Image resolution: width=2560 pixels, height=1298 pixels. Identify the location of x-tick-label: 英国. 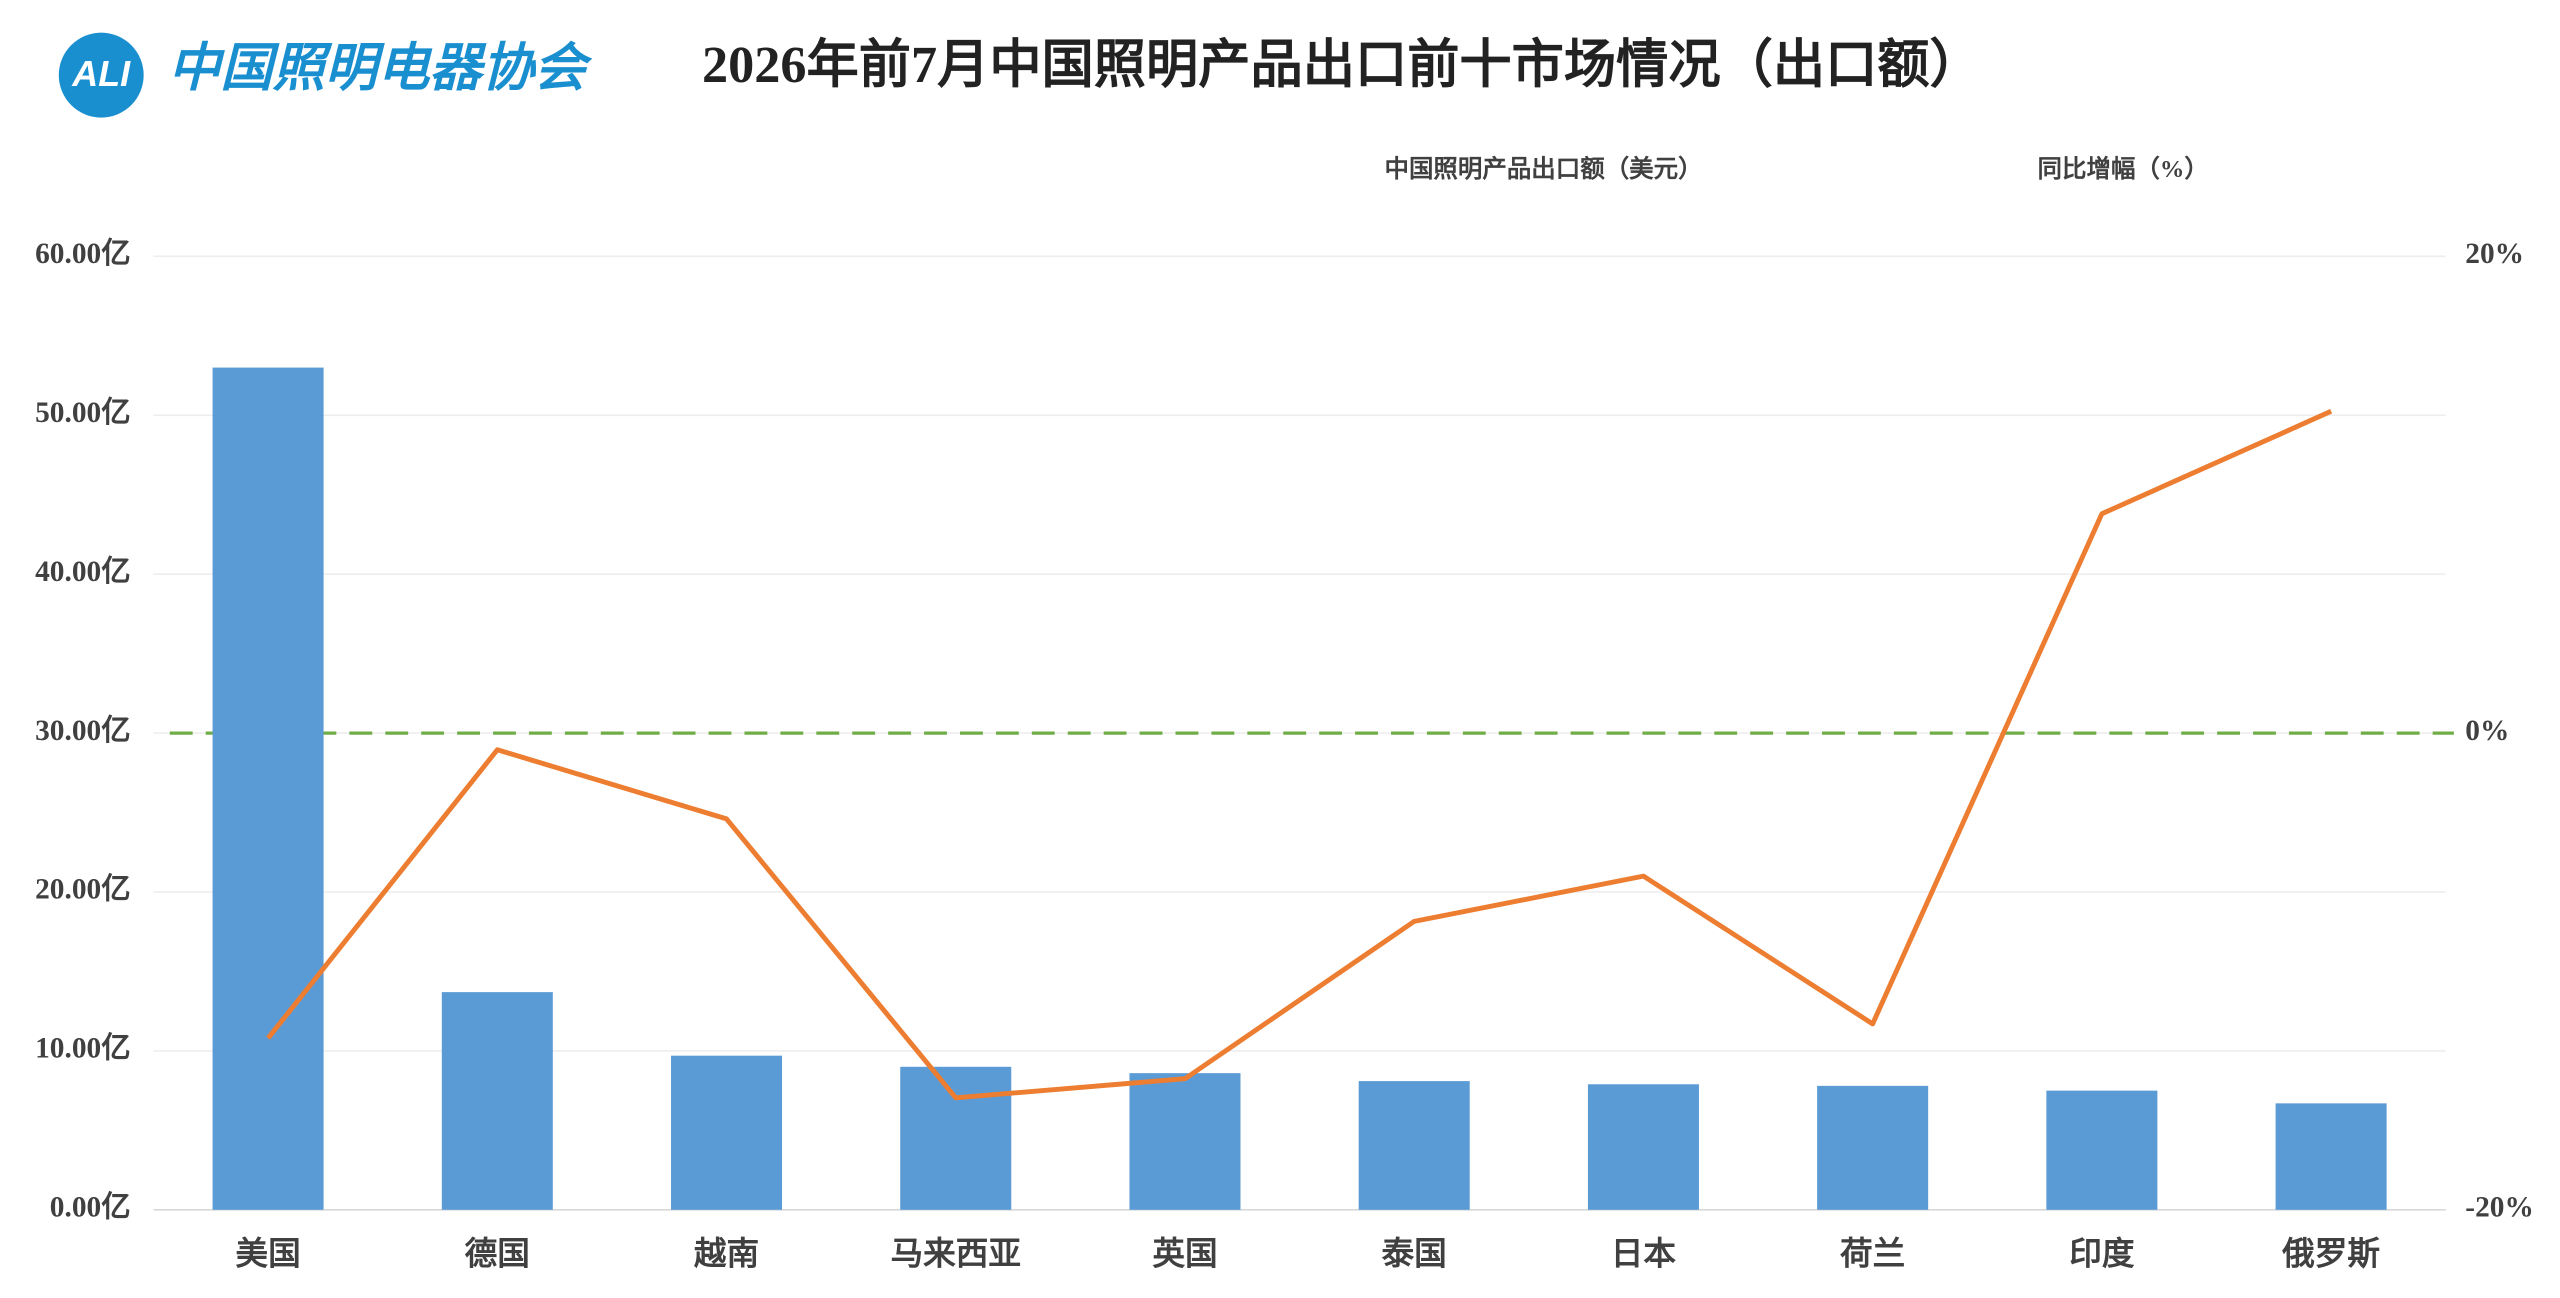
(1184, 1254).